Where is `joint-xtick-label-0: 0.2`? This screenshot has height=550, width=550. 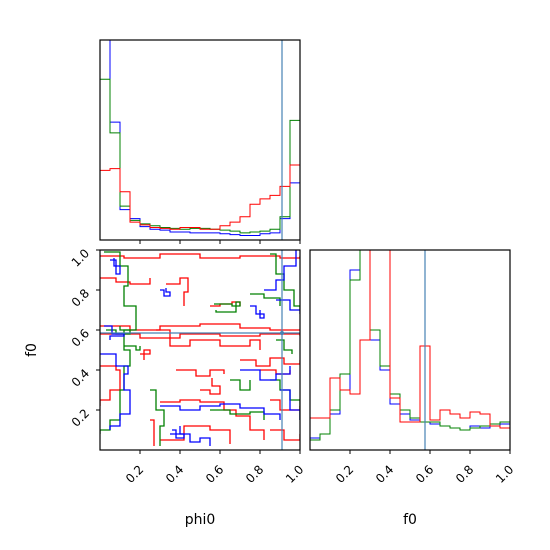 joint-xtick-label-0: 0.2 is located at coordinates (134, 473).